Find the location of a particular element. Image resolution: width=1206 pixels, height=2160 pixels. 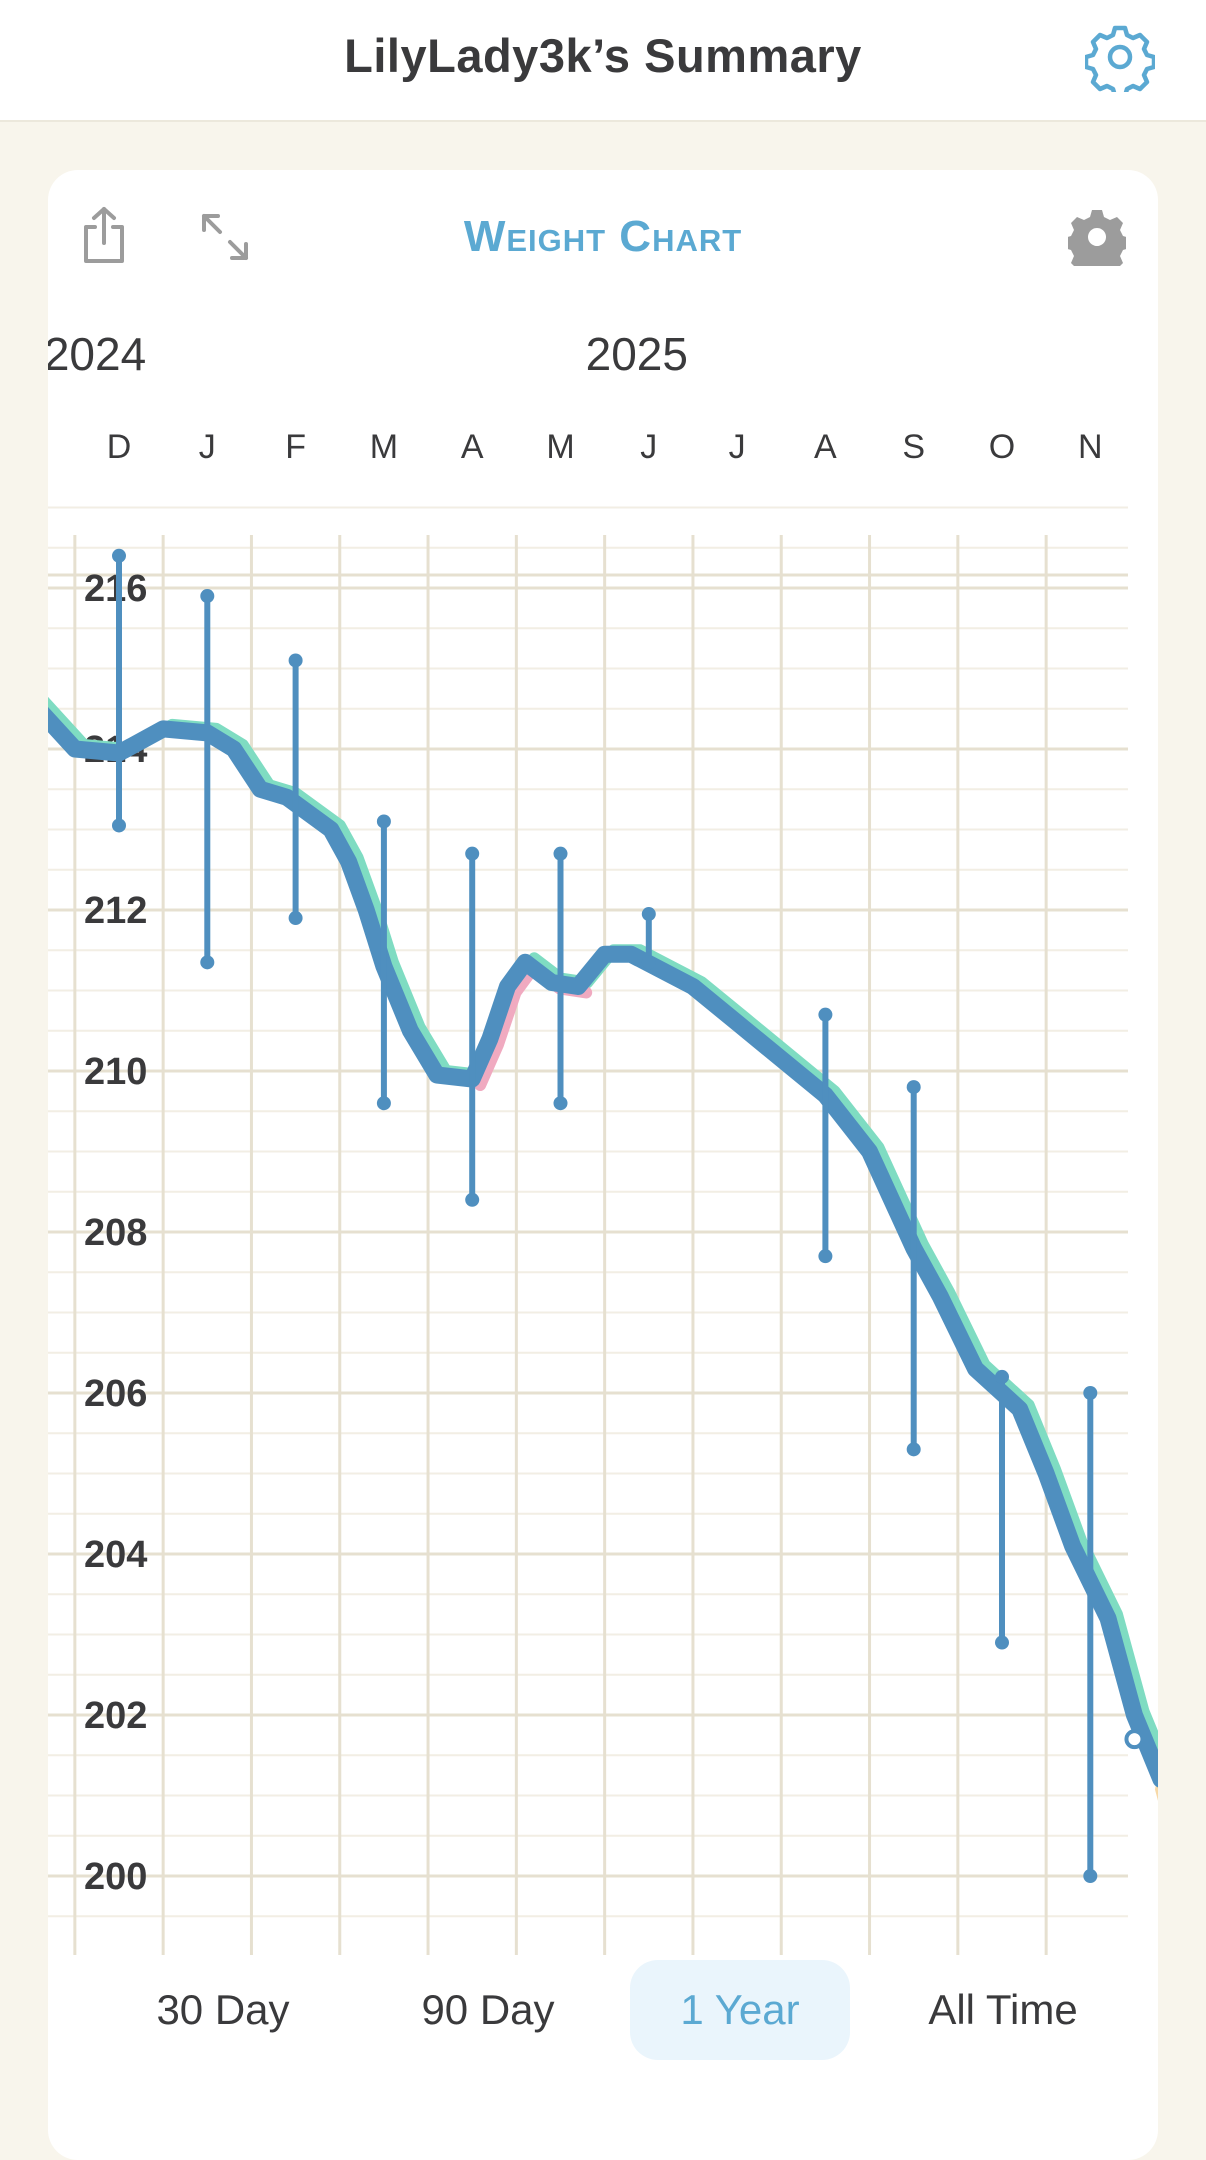

y-tick-label: 216 is located at coordinates (115, 589).